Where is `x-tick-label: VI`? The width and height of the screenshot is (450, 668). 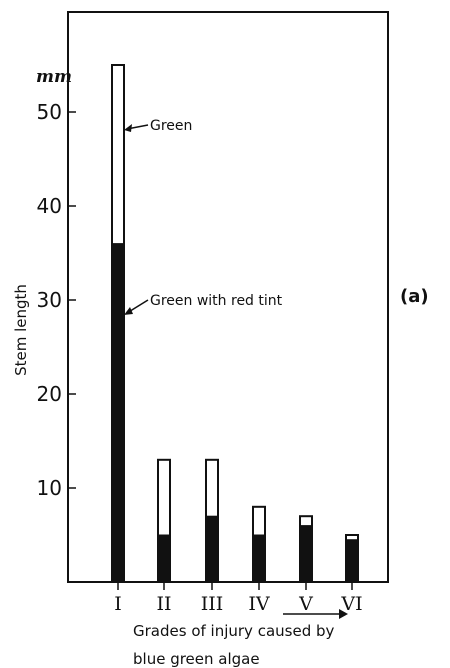 x-tick-label: VI is located at coordinates (351, 604).